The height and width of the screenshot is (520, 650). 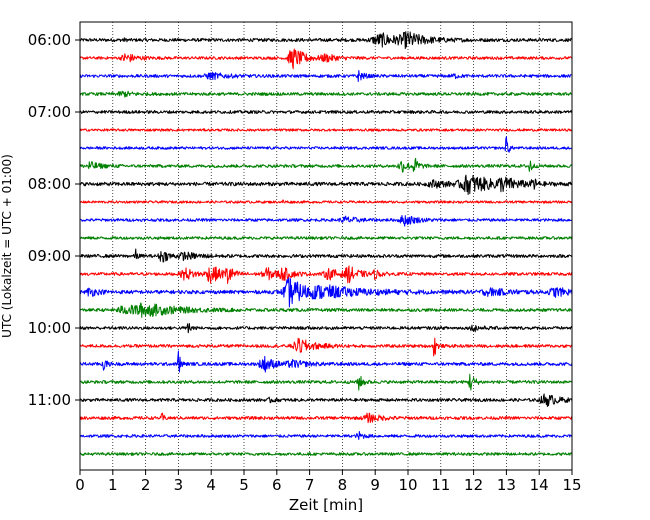 What do you see at coordinates (179, 485) in the screenshot?
I see `x-tick-label: 3` at bounding box center [179, 485].